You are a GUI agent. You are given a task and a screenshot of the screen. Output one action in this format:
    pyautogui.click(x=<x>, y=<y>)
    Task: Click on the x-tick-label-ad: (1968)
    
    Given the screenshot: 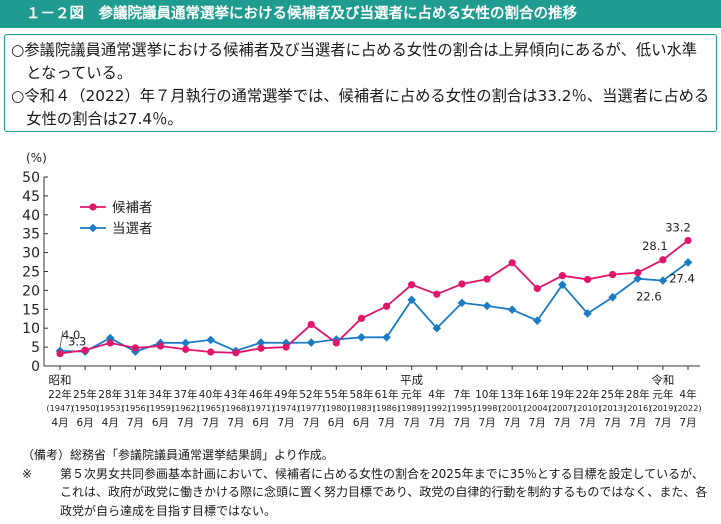 What is the action you would take?
    pyautogui.click(x=235, y=408)
    